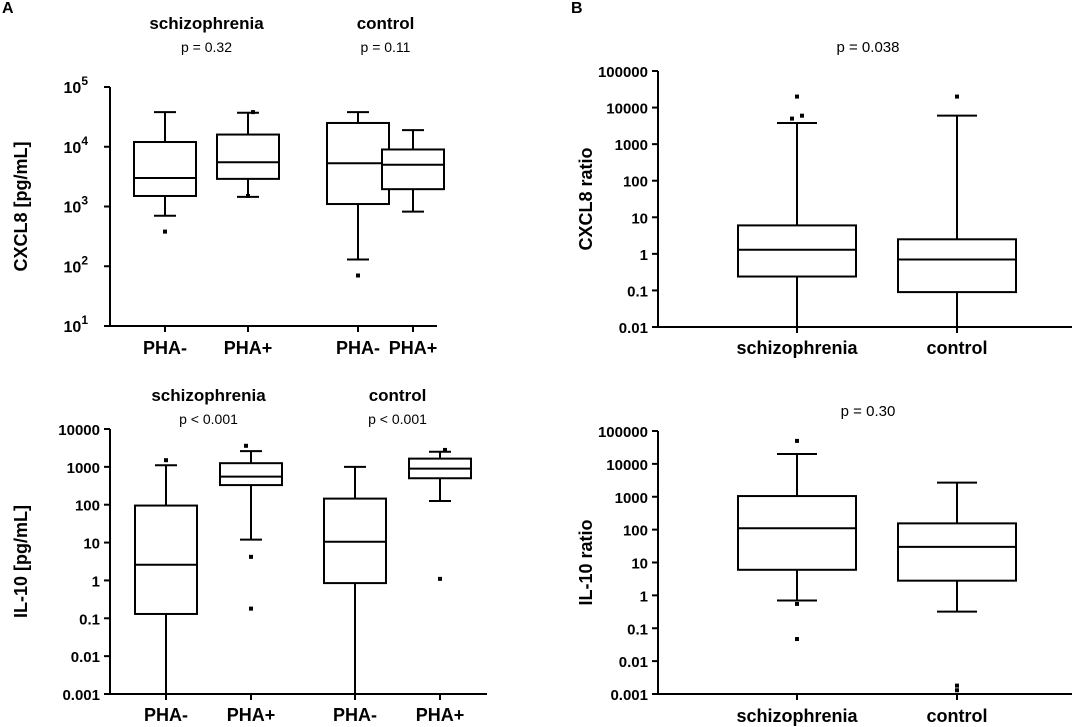  Describe the element at coordinates (577, 8) in the screenshot. I see `panel-letter-b: B` at that location.